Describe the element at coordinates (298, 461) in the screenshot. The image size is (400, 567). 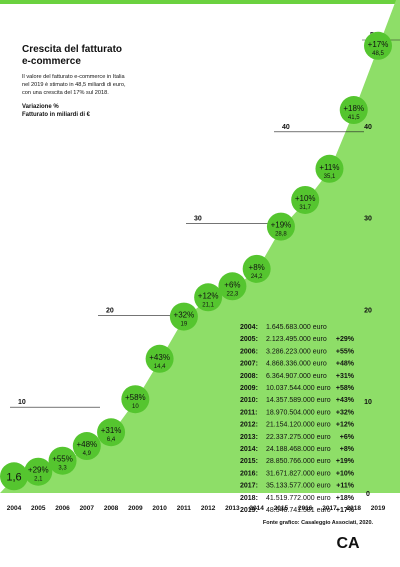
I see `table-amount: 28.850.766.000 euro` at that location.